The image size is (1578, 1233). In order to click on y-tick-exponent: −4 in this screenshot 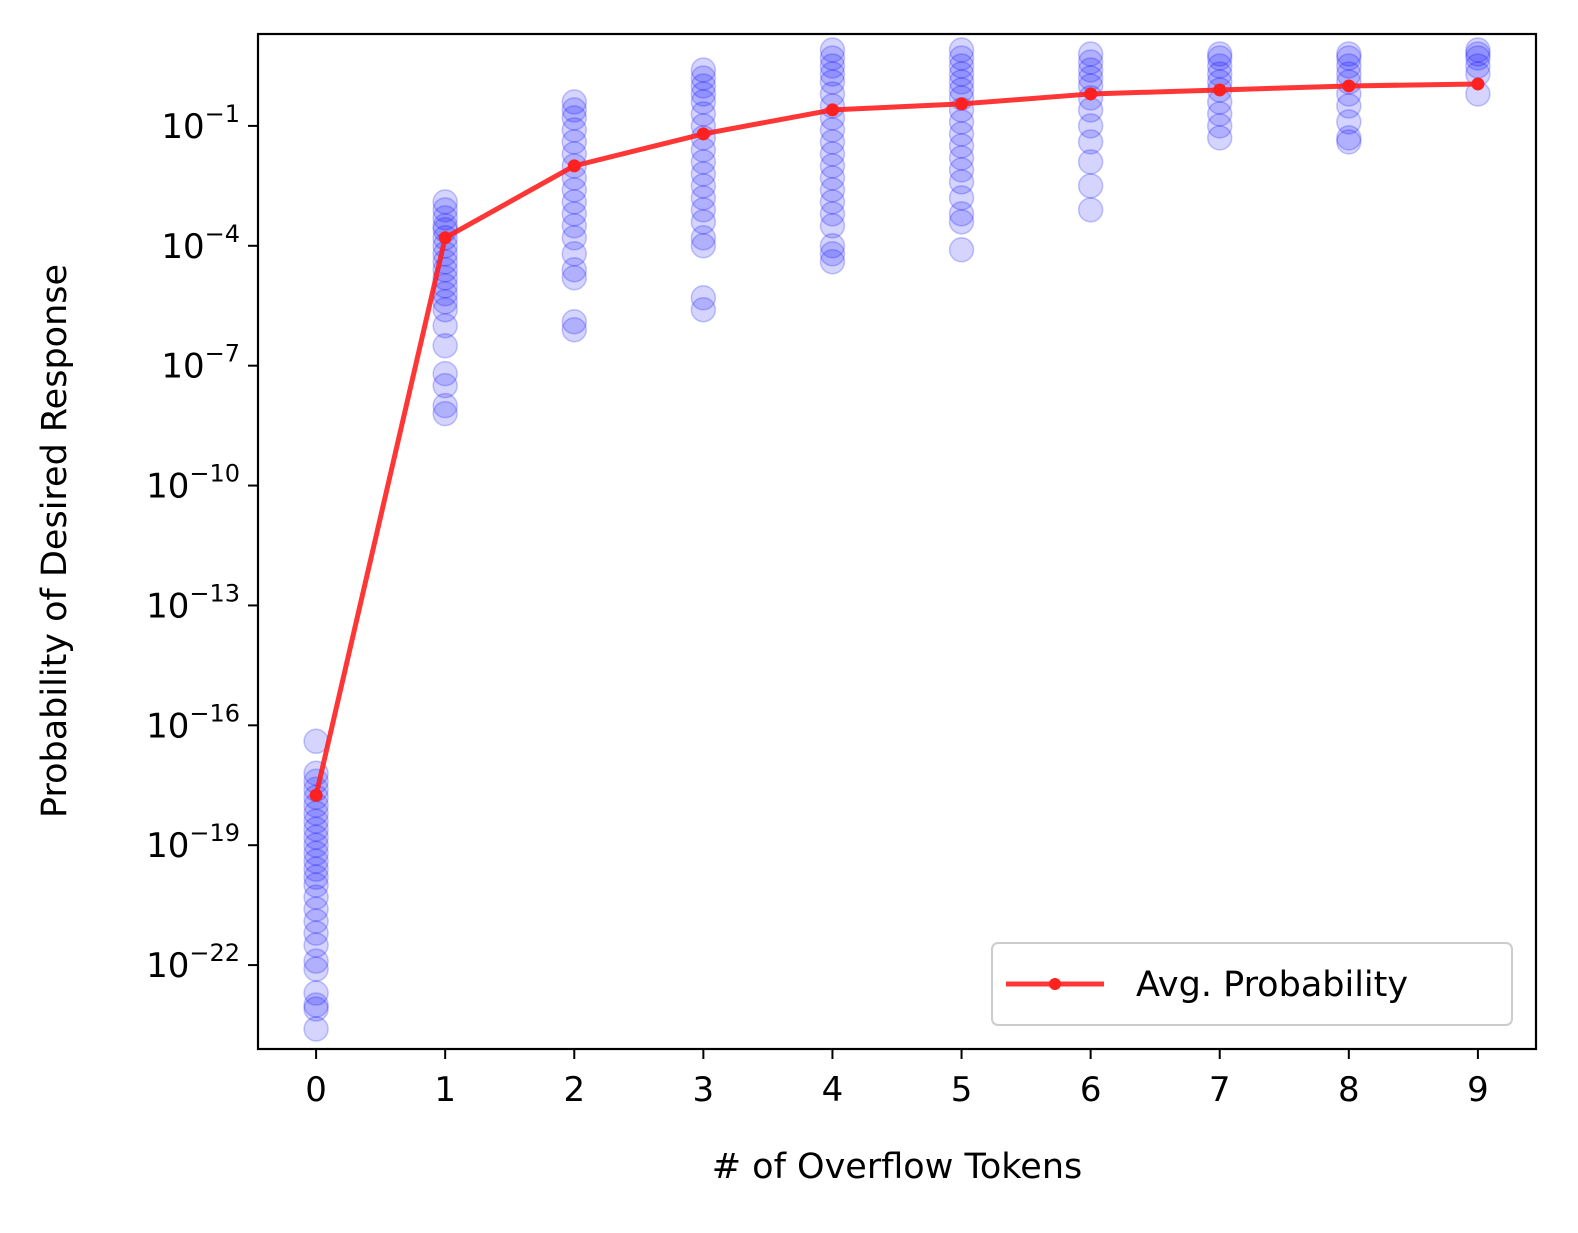, I will do `click(222, 234)`.